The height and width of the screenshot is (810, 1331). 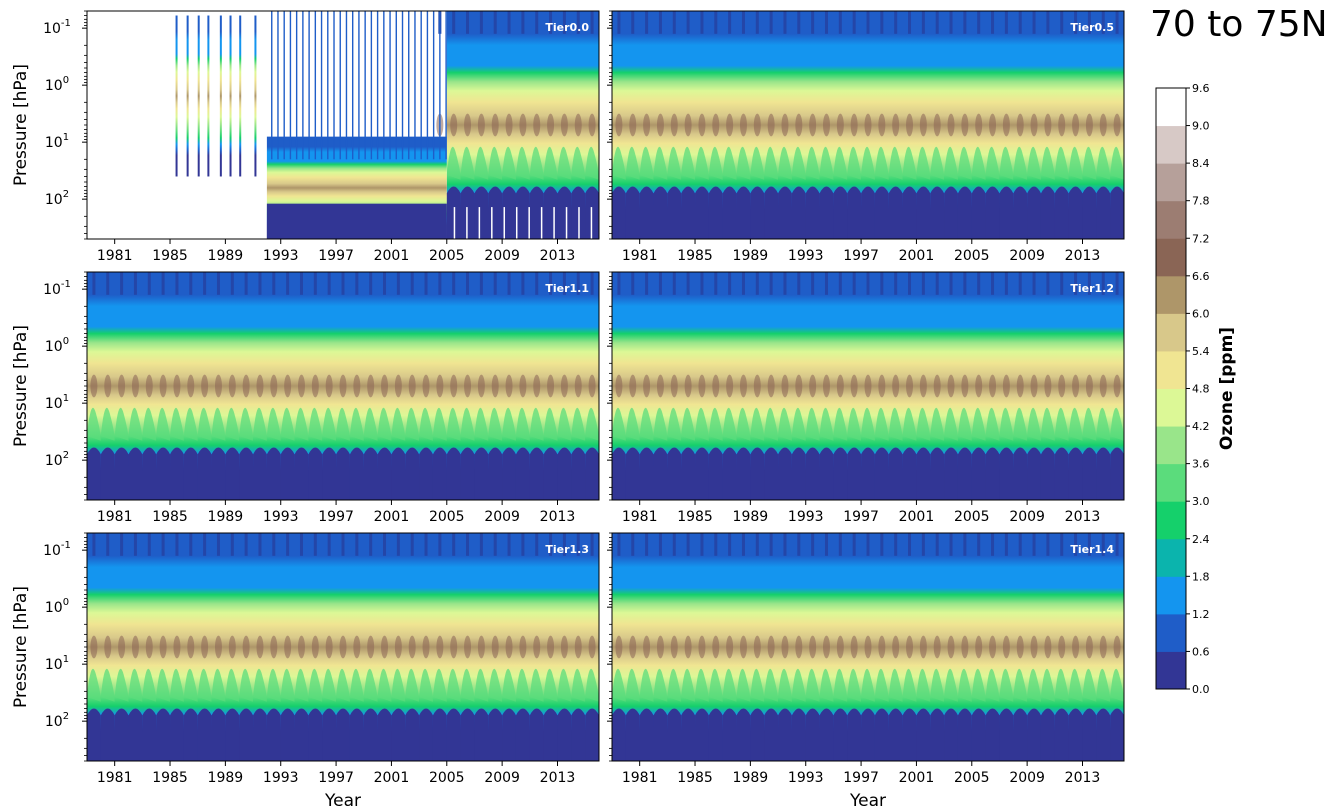 I want to click on heatmap-field, so click(x=343, y=647).